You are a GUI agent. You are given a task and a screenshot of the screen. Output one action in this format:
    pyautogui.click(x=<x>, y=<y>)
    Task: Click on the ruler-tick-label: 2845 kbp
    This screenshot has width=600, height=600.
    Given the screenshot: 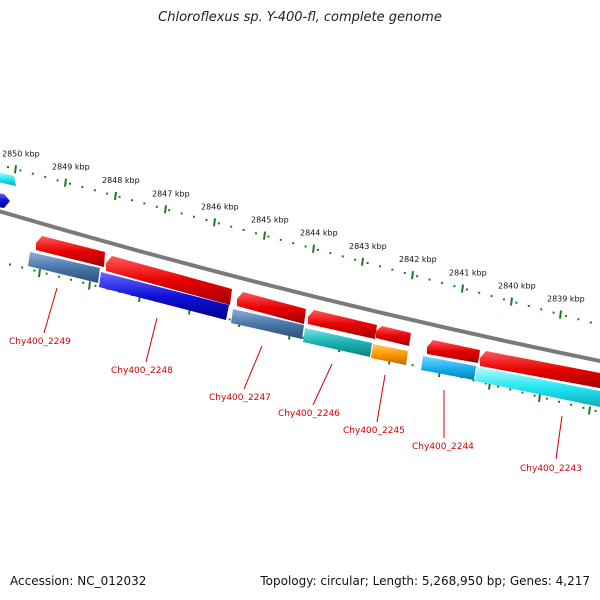 What is the action you would take?
    pyautogui.click(x=270, y=220)
    